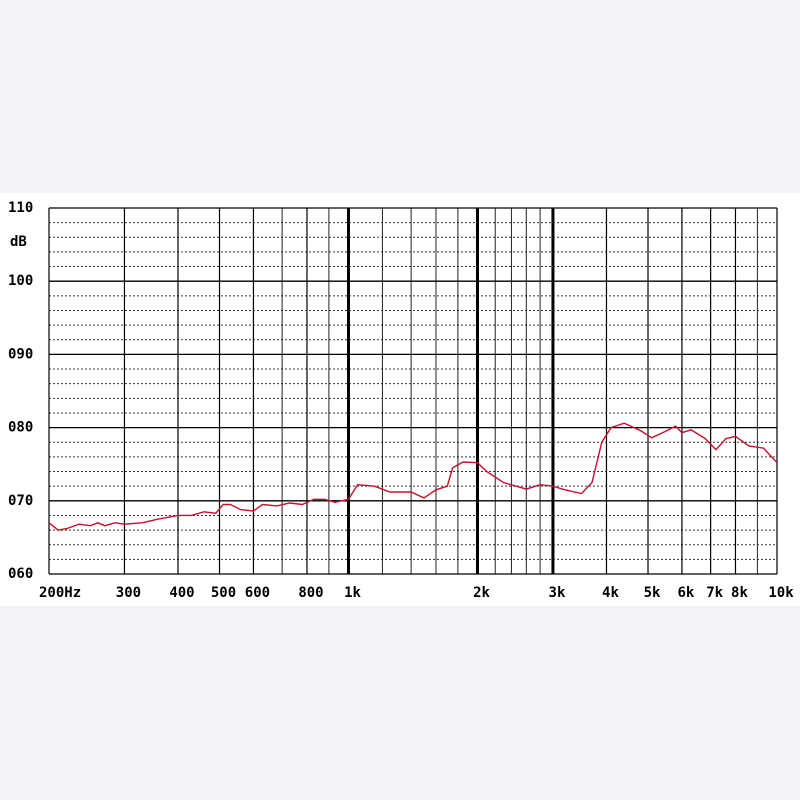 The width and height of the screenshot is (800, 804). What do you see at coordinates (128, 593) in the screenshot?
I see `x-tick-label: 300` at bounding box center [128, 593].